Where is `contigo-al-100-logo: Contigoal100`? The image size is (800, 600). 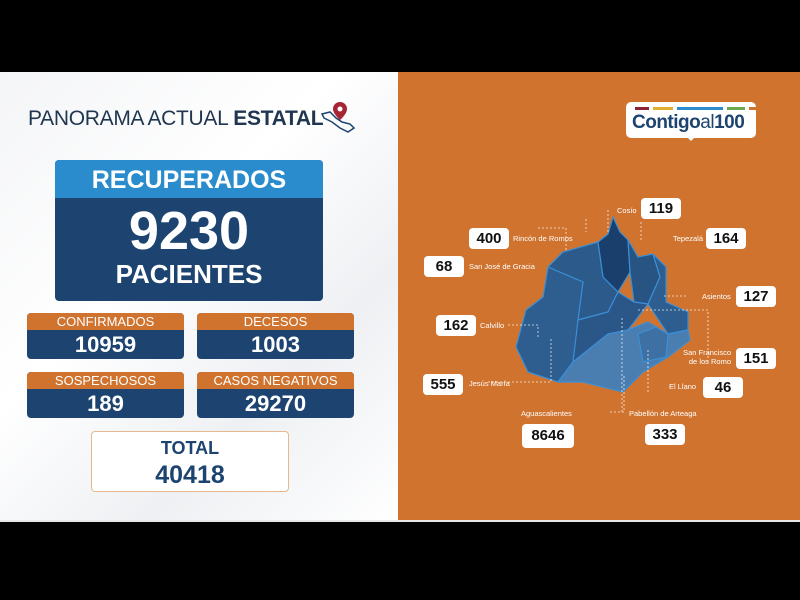 contigo-al-100-logo: Contigoal100 is located at coordinates (693, 121).